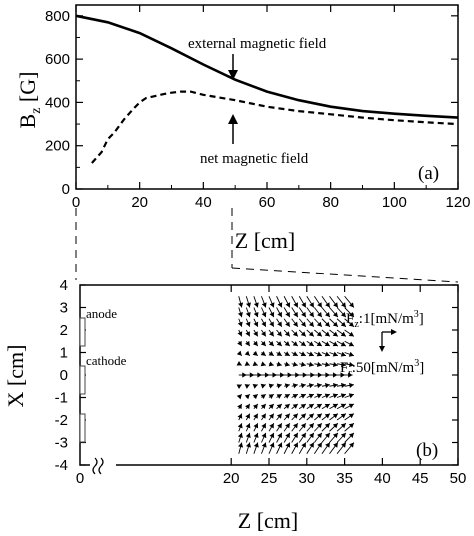 The width and height of the screenshot is (474, 536). I want to click on y-tick-label: 3, so click(64, 308).